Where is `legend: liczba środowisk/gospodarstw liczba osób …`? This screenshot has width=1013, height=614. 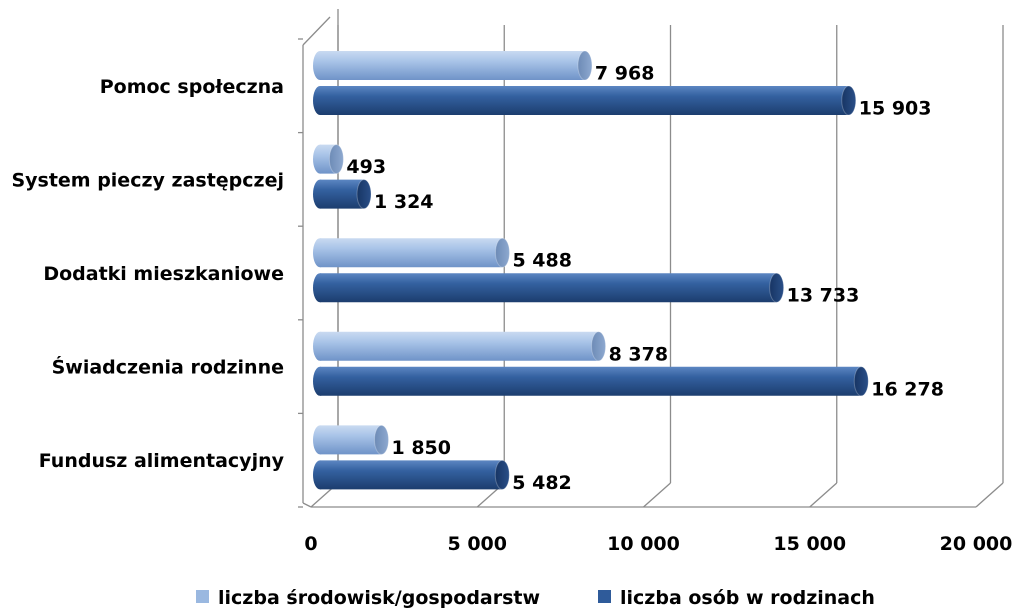 legend: liczba środowisk/gospodarstw liczba osób … is located at coordinates (535, 598).